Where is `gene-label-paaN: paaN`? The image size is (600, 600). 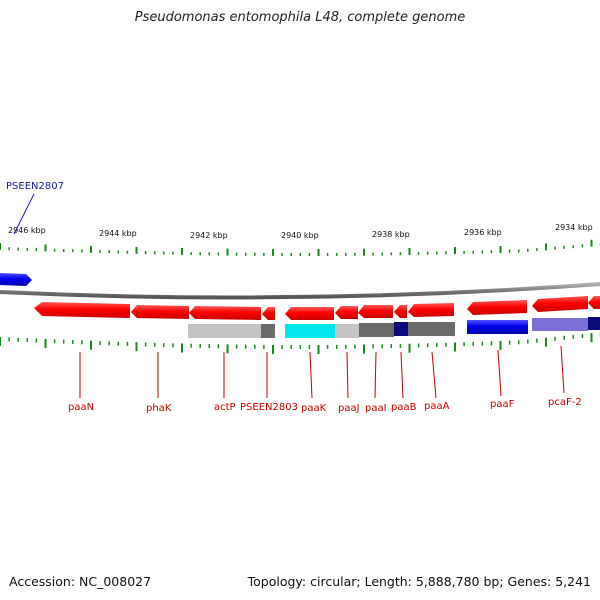
gene-label-paaN: paaN is located at coordinates (81, 407).